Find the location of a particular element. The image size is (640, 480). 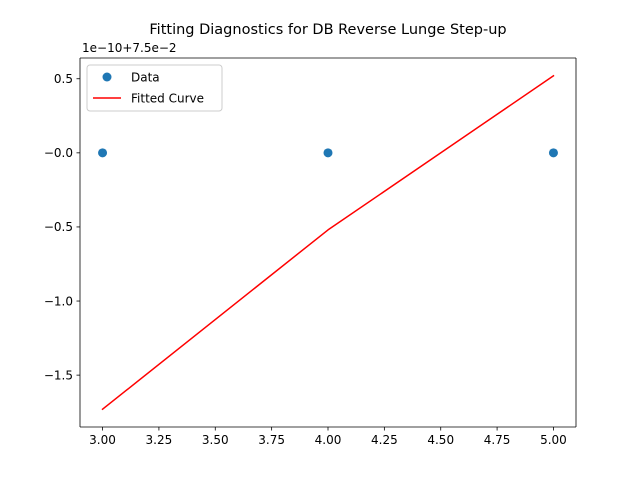

y-axis-offset-label: 1e−10+7.5e−2 is located at coordinates (129, 48).